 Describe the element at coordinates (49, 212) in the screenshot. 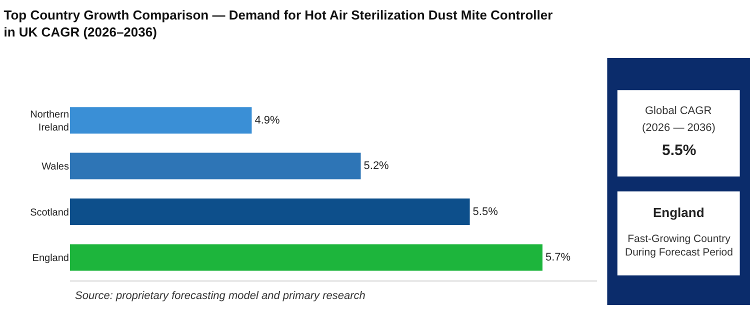

I see `y-tick-label: Scotland` at that location.